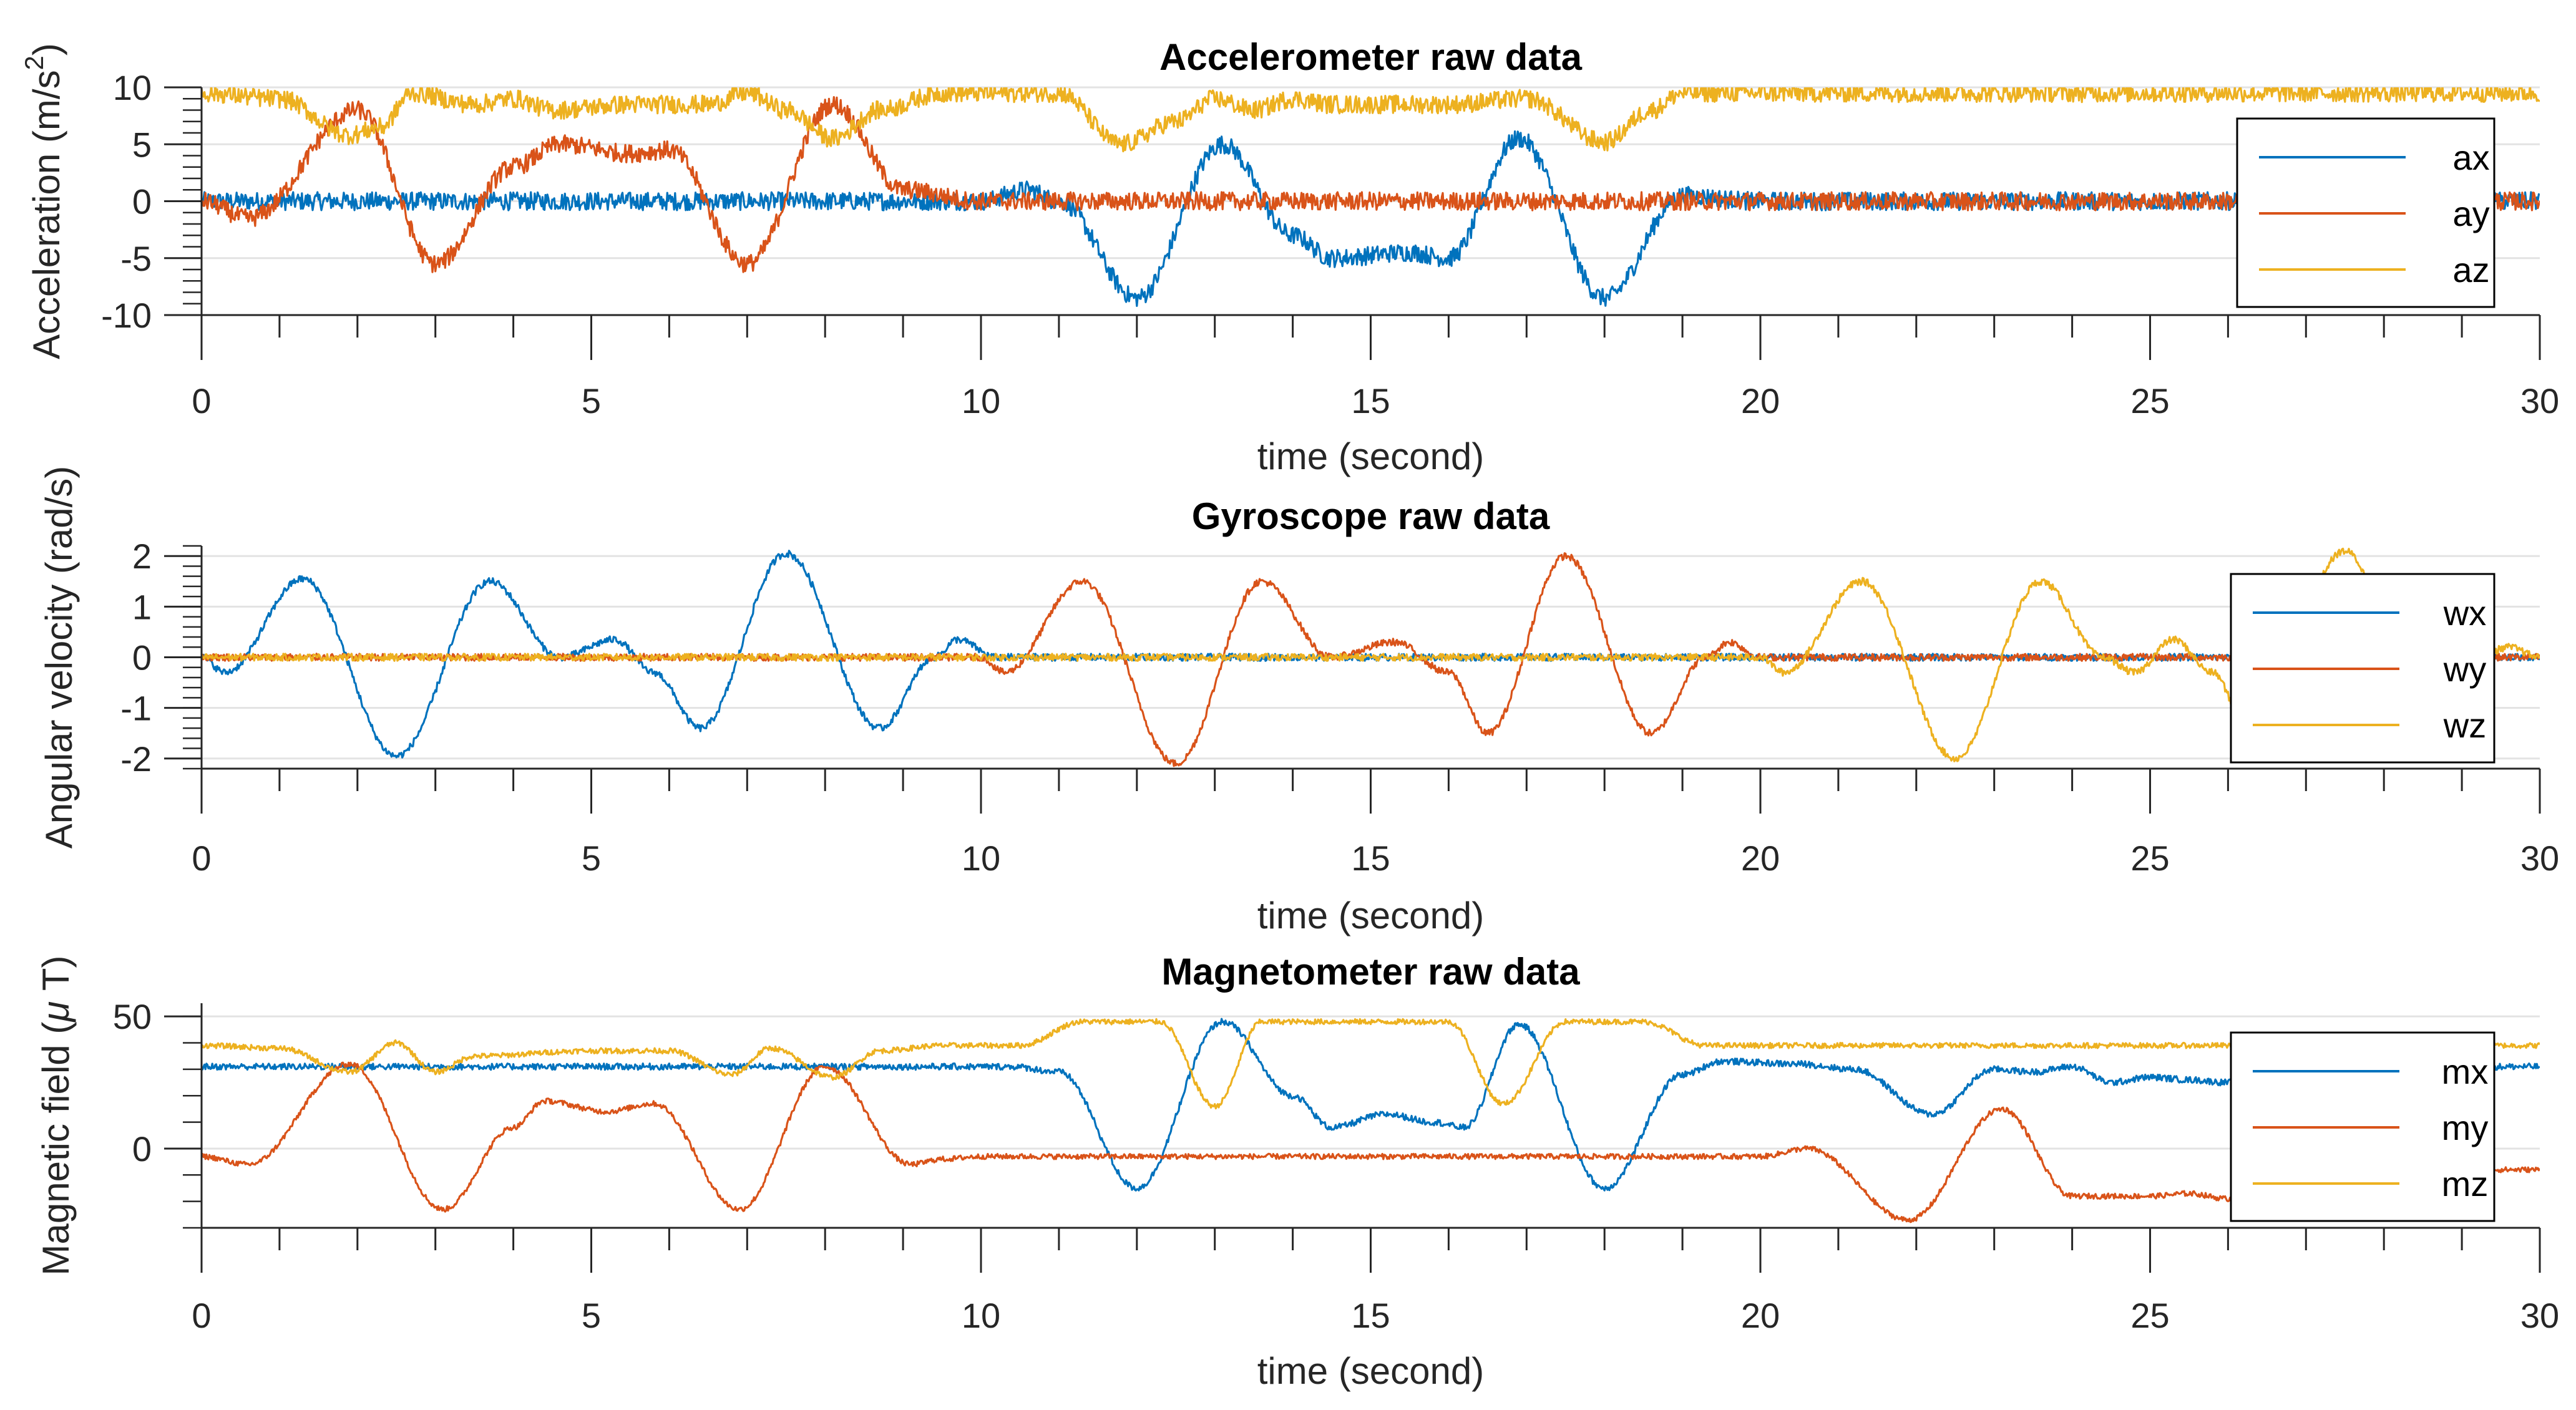 Image resolution: width=2576 pixels, height=1410 pixels. Describe the element at coordinates (136, 258) in the screenshot. I see `y-tick-label: -5` at that location.